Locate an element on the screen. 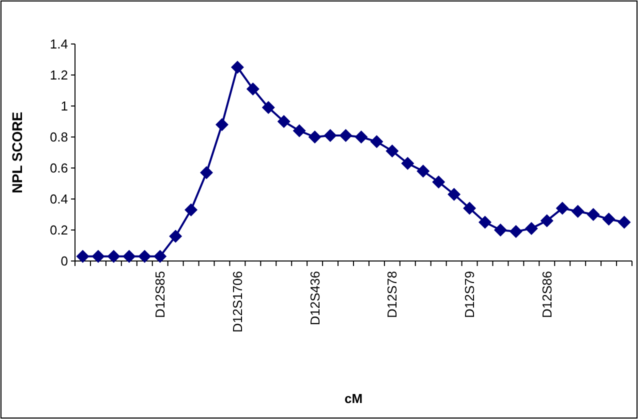 This screenshot has width=638, height=419. y-tick-label: 0 is located at coordinates (64, 261).